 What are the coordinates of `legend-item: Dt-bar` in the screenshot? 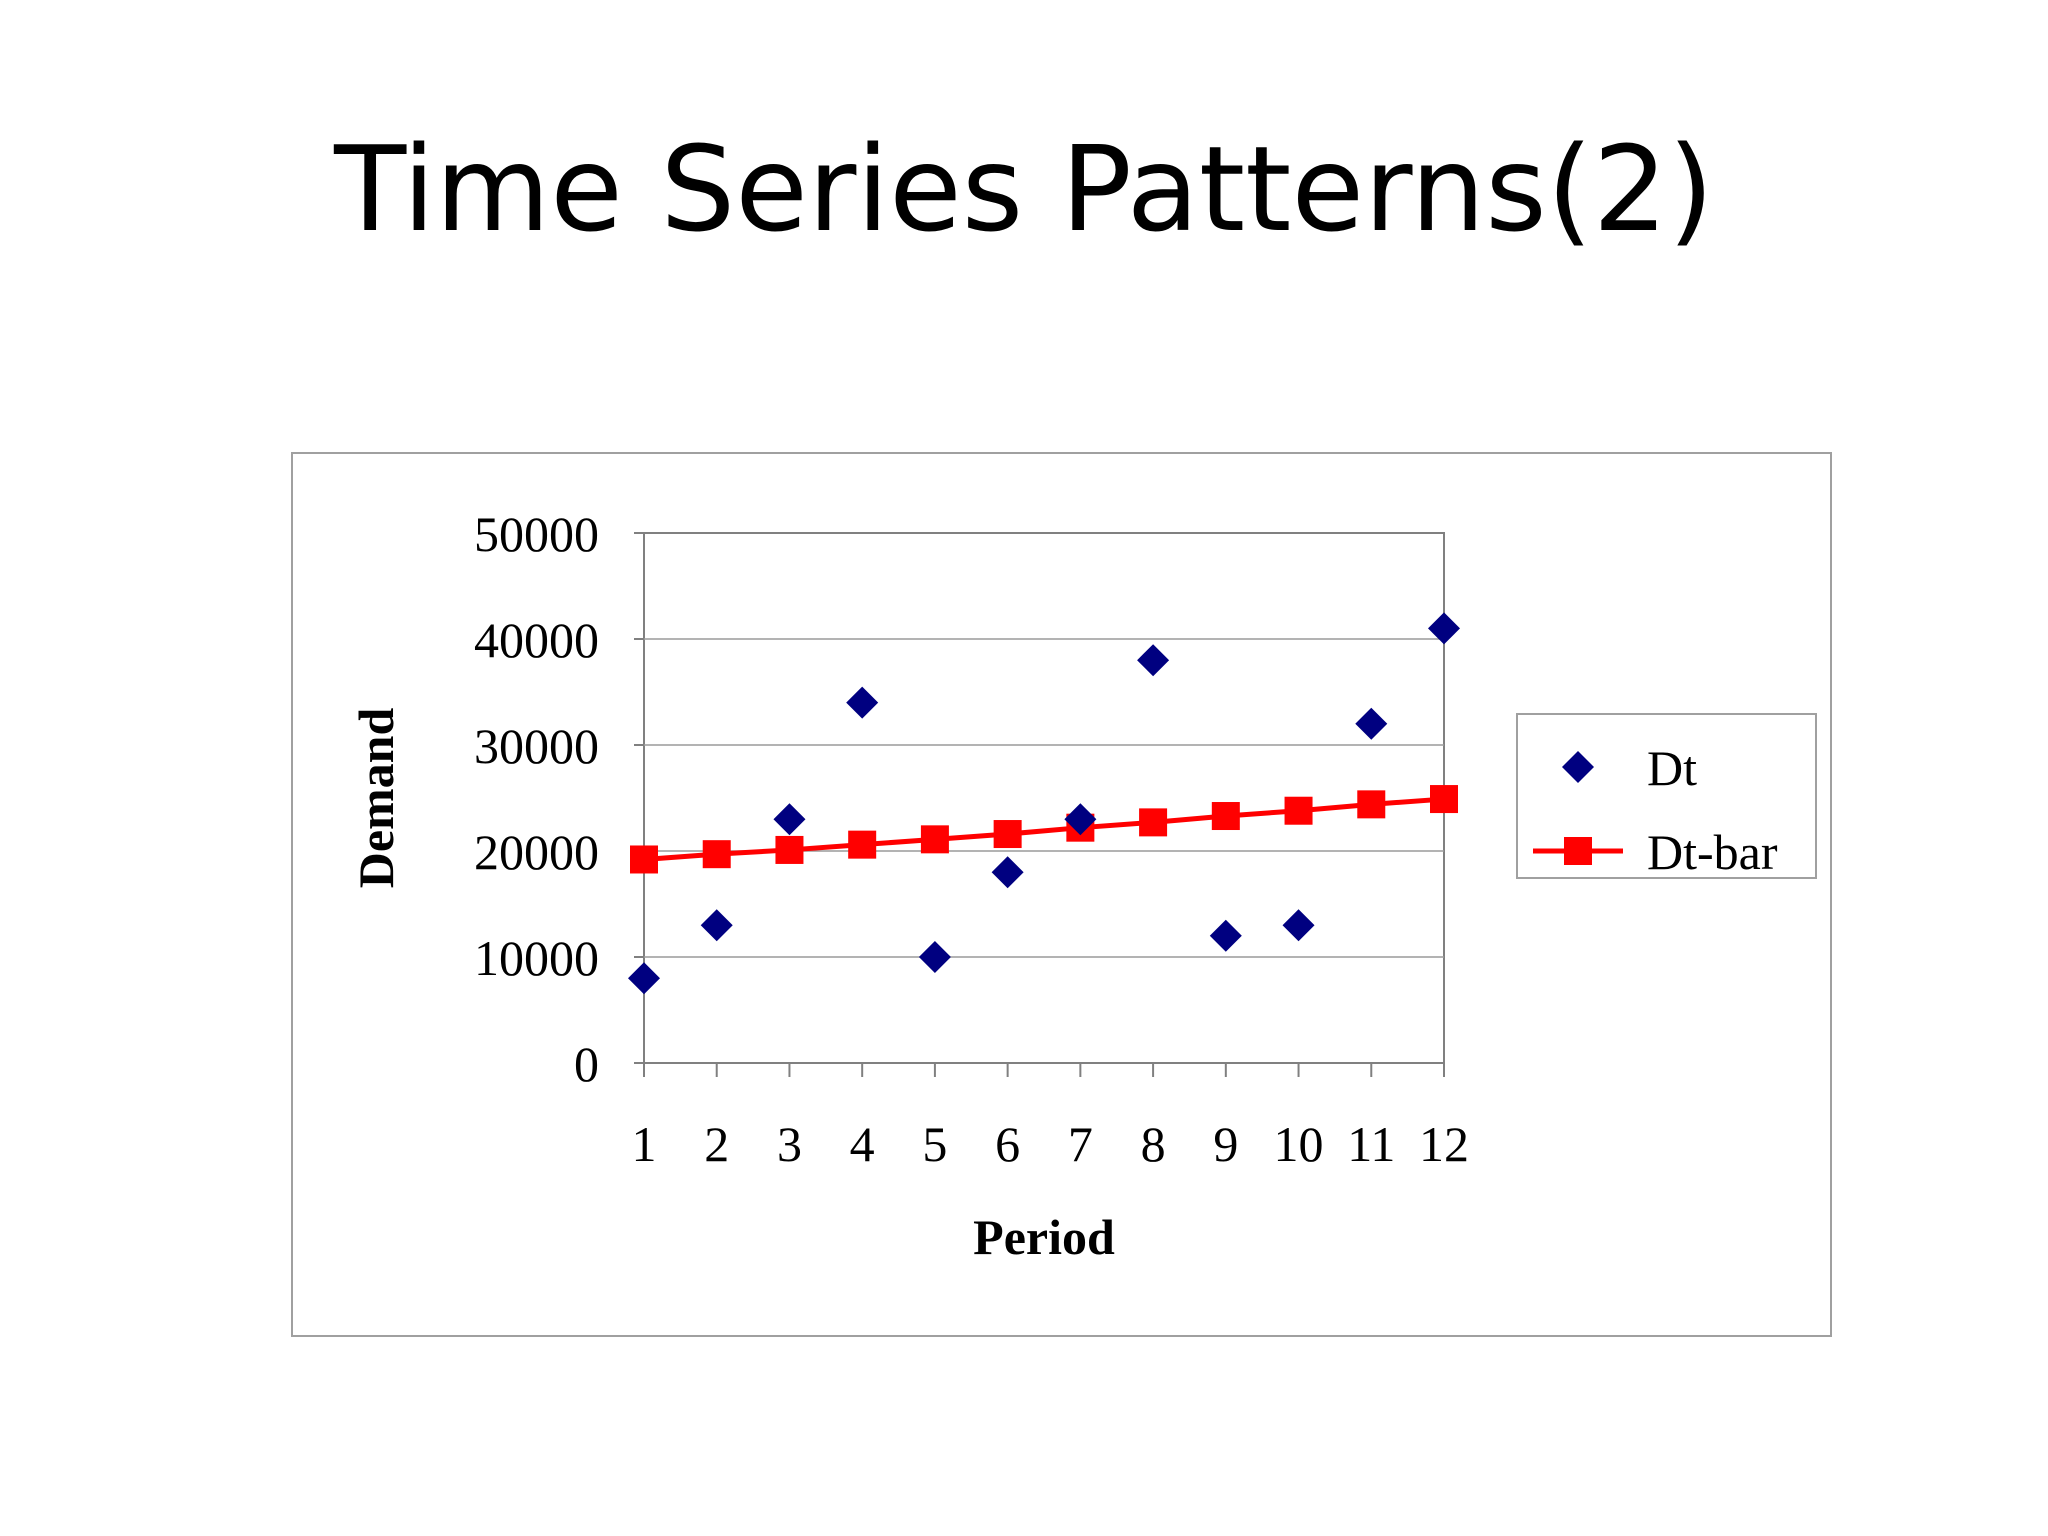 It's located at (1655, 852).